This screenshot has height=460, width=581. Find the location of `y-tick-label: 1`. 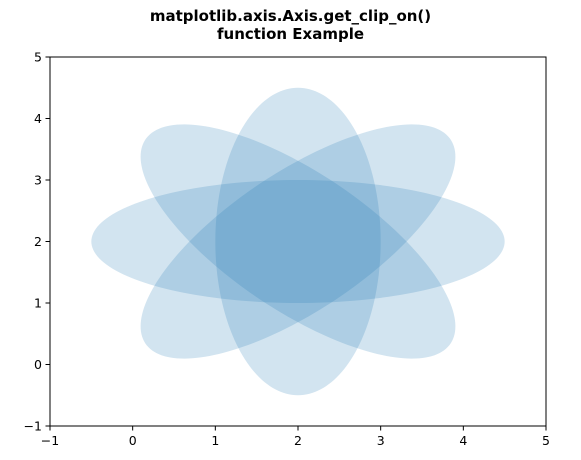

y-tick-label: 1 is located at coordinates (38, 303).